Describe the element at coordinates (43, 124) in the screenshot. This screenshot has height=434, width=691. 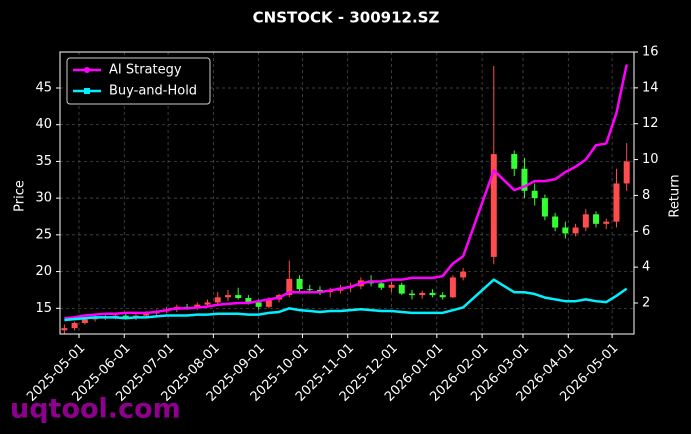
I see `y-tick-label: 40` at that location.